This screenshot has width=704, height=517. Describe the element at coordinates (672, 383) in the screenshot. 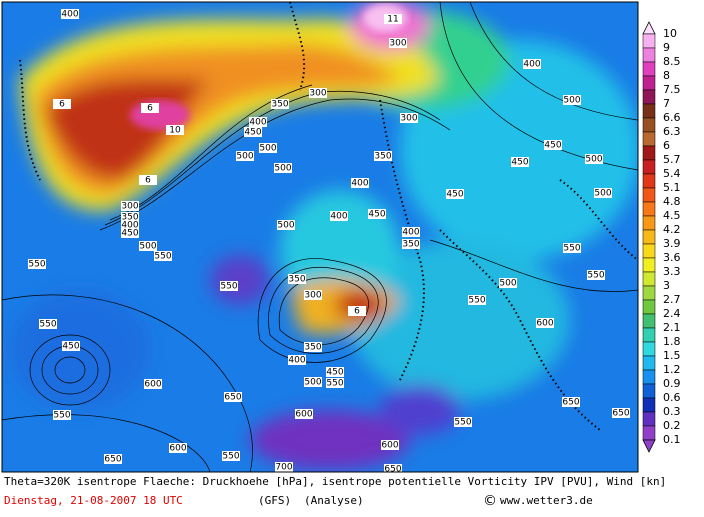

I see `legend-label: 0.9` at that location.